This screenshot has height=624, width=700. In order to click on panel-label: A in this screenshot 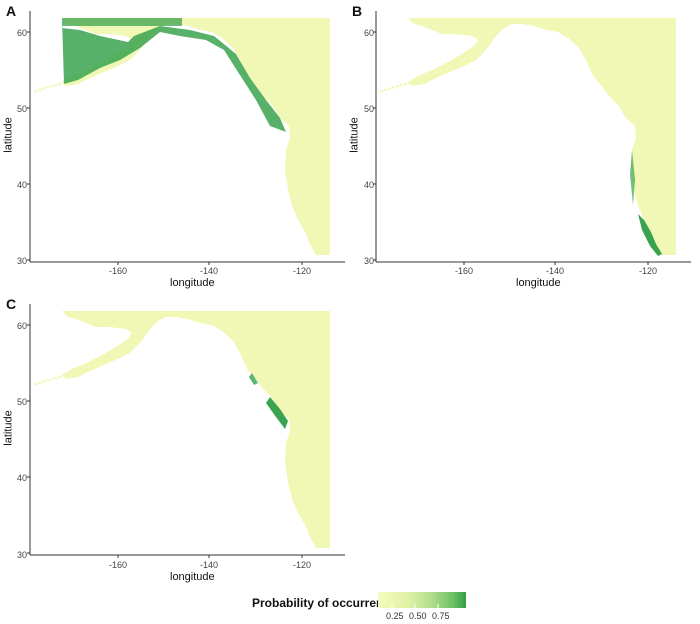, I will do `click(11, 11)`.